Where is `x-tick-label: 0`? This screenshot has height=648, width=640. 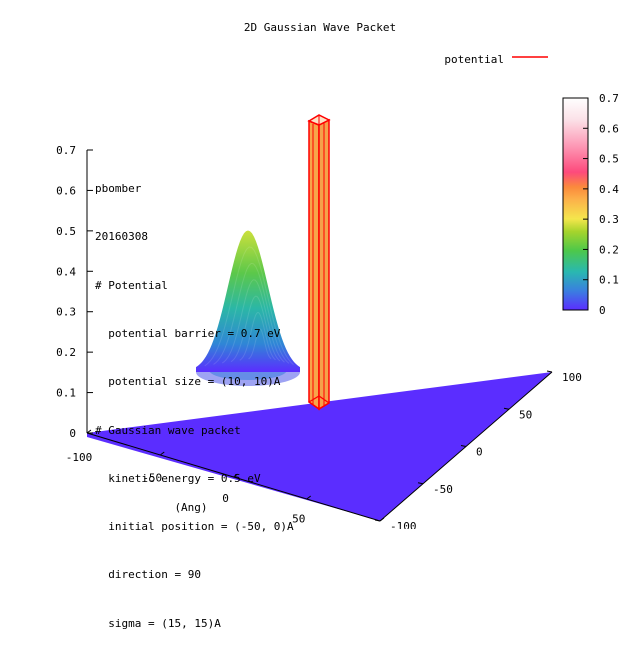 x-tick-label: 0 is located at coordinates (225, 498).